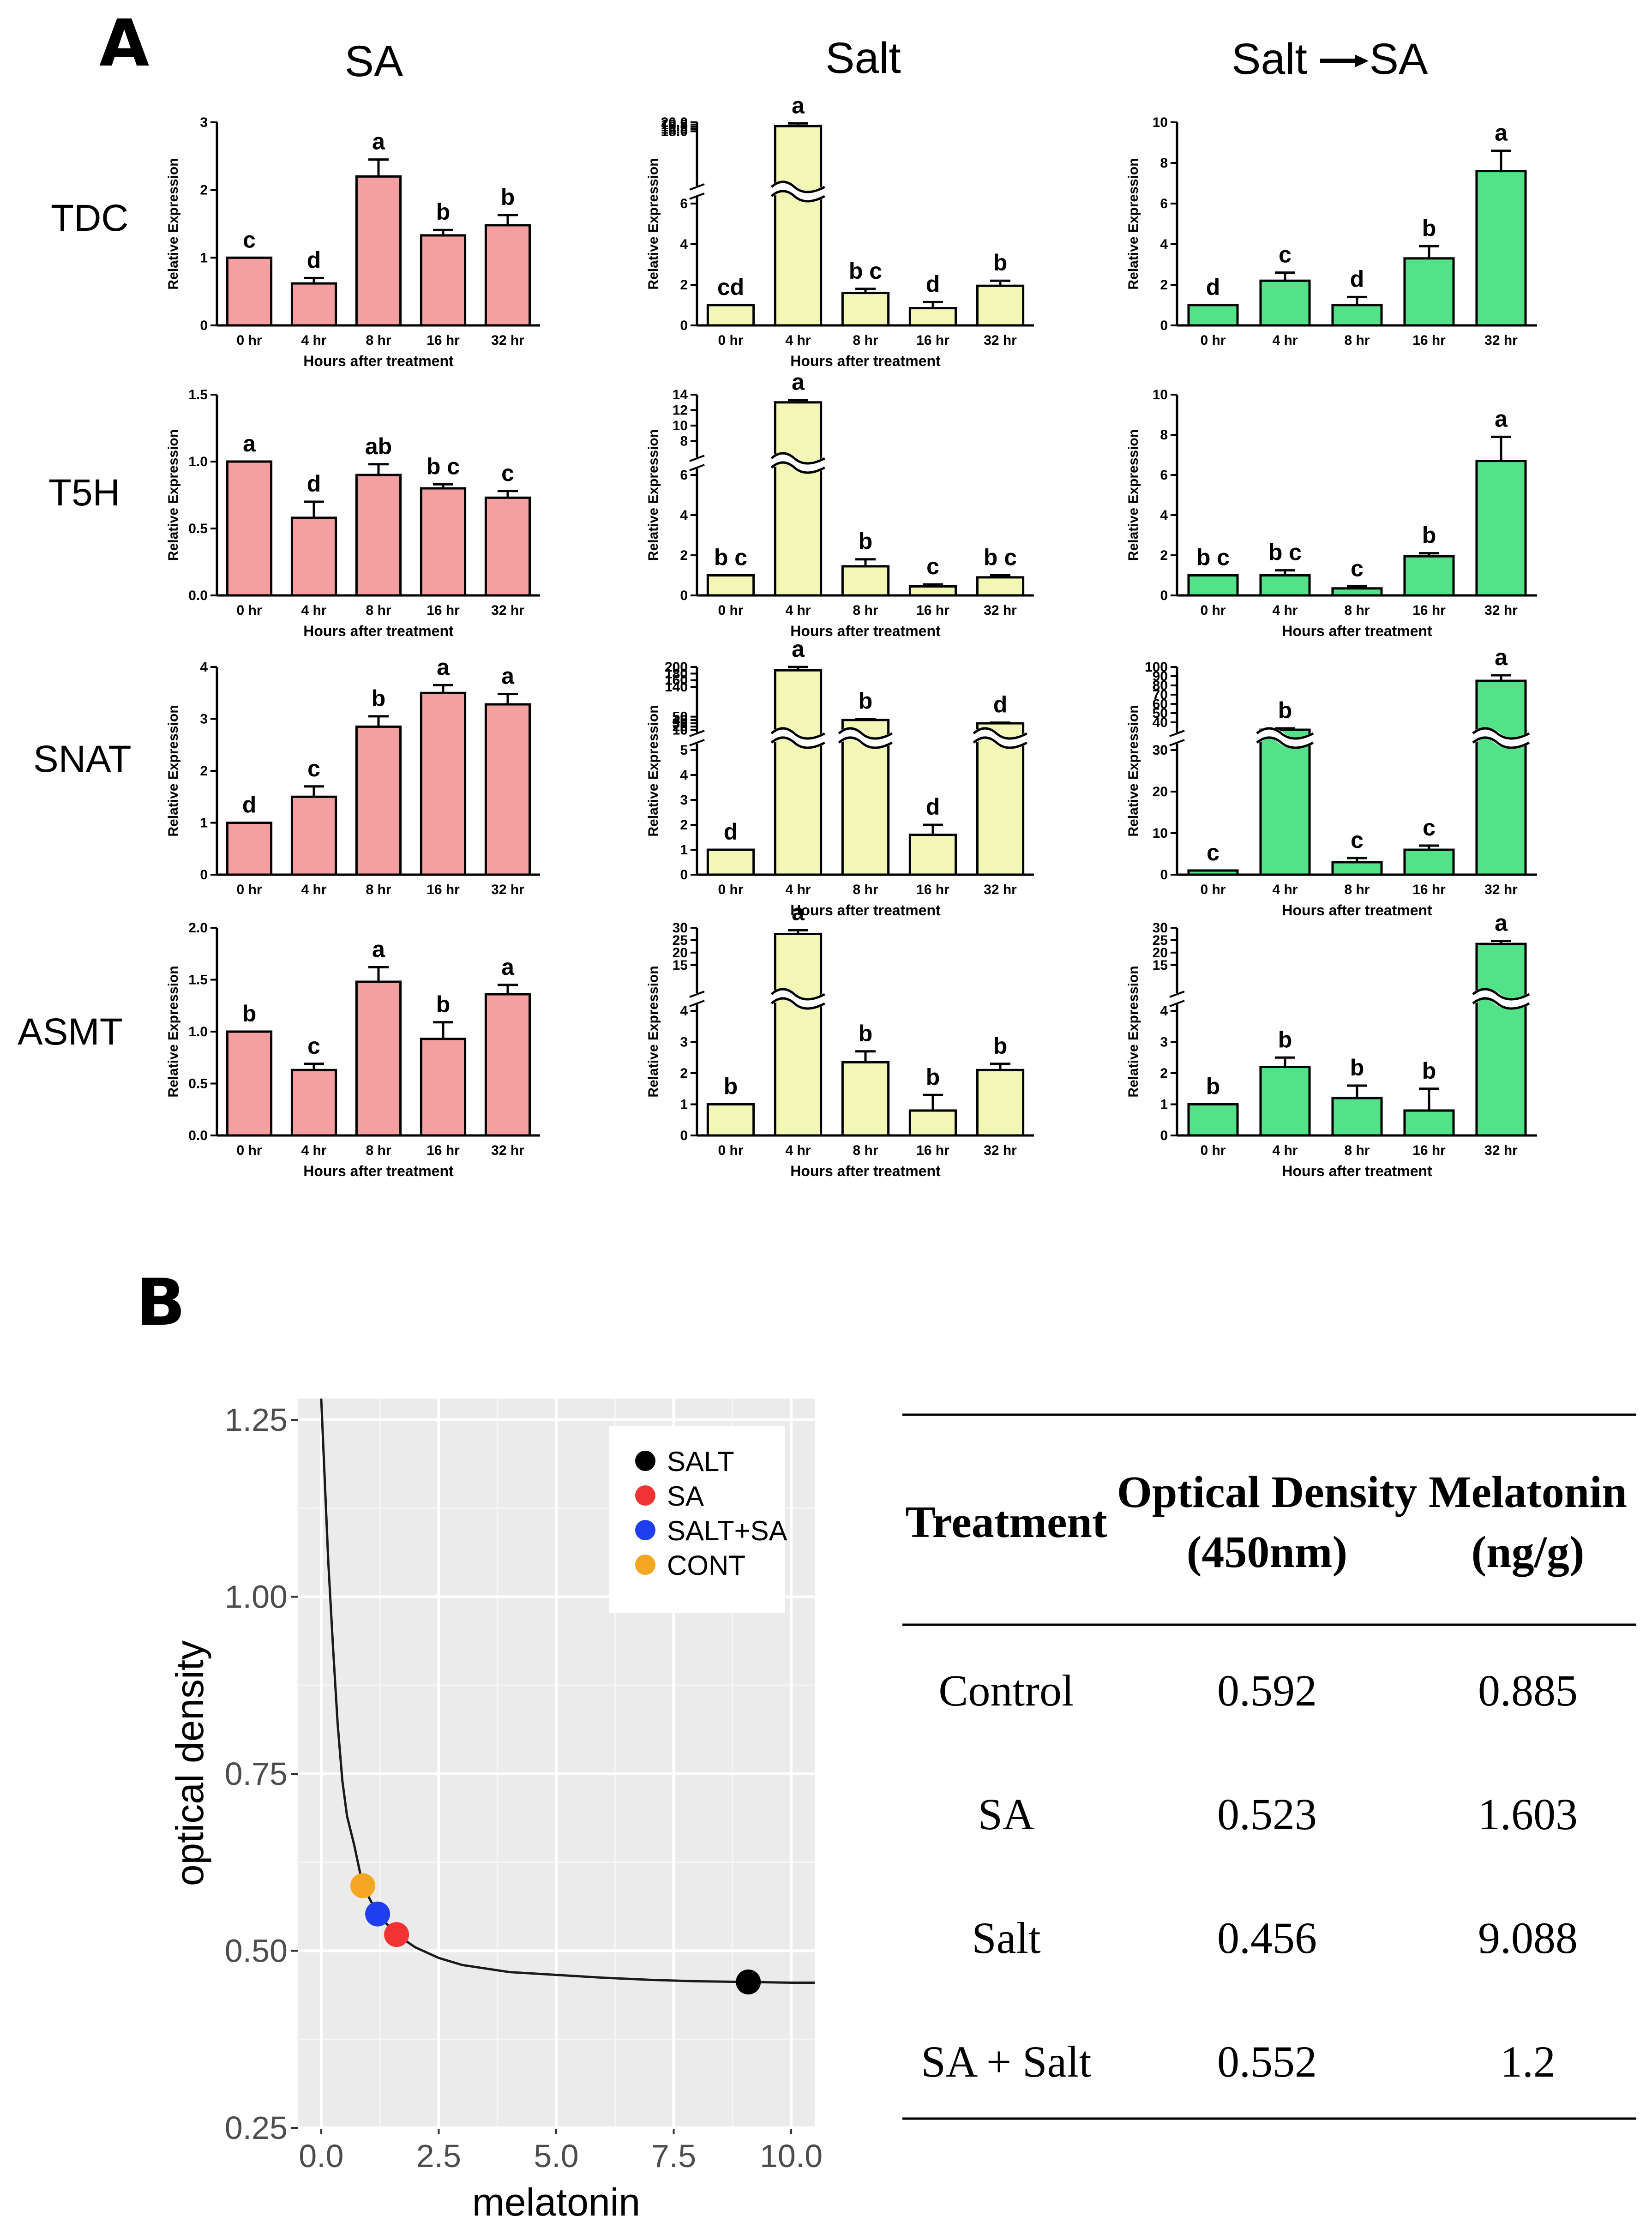  What do you see at coordinates (680, 723) in the screenshot?
I see `y-tick-label: 30` at bounding box center [680, 723].